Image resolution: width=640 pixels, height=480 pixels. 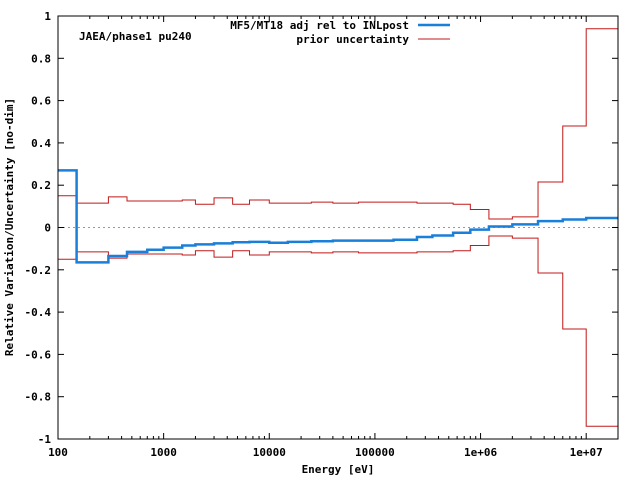 What do you see at coordinates (135, 36) in the screenshot?
I see `annotation: JAEA/phase1 pu240` at bounding box center [135, 36].